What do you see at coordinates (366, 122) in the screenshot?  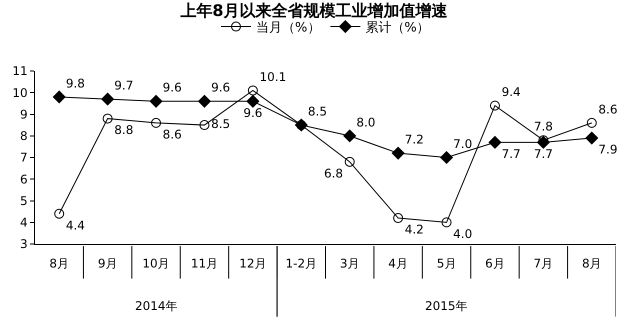 I see `data-label: 8.0` at bounding box center [366, 122].